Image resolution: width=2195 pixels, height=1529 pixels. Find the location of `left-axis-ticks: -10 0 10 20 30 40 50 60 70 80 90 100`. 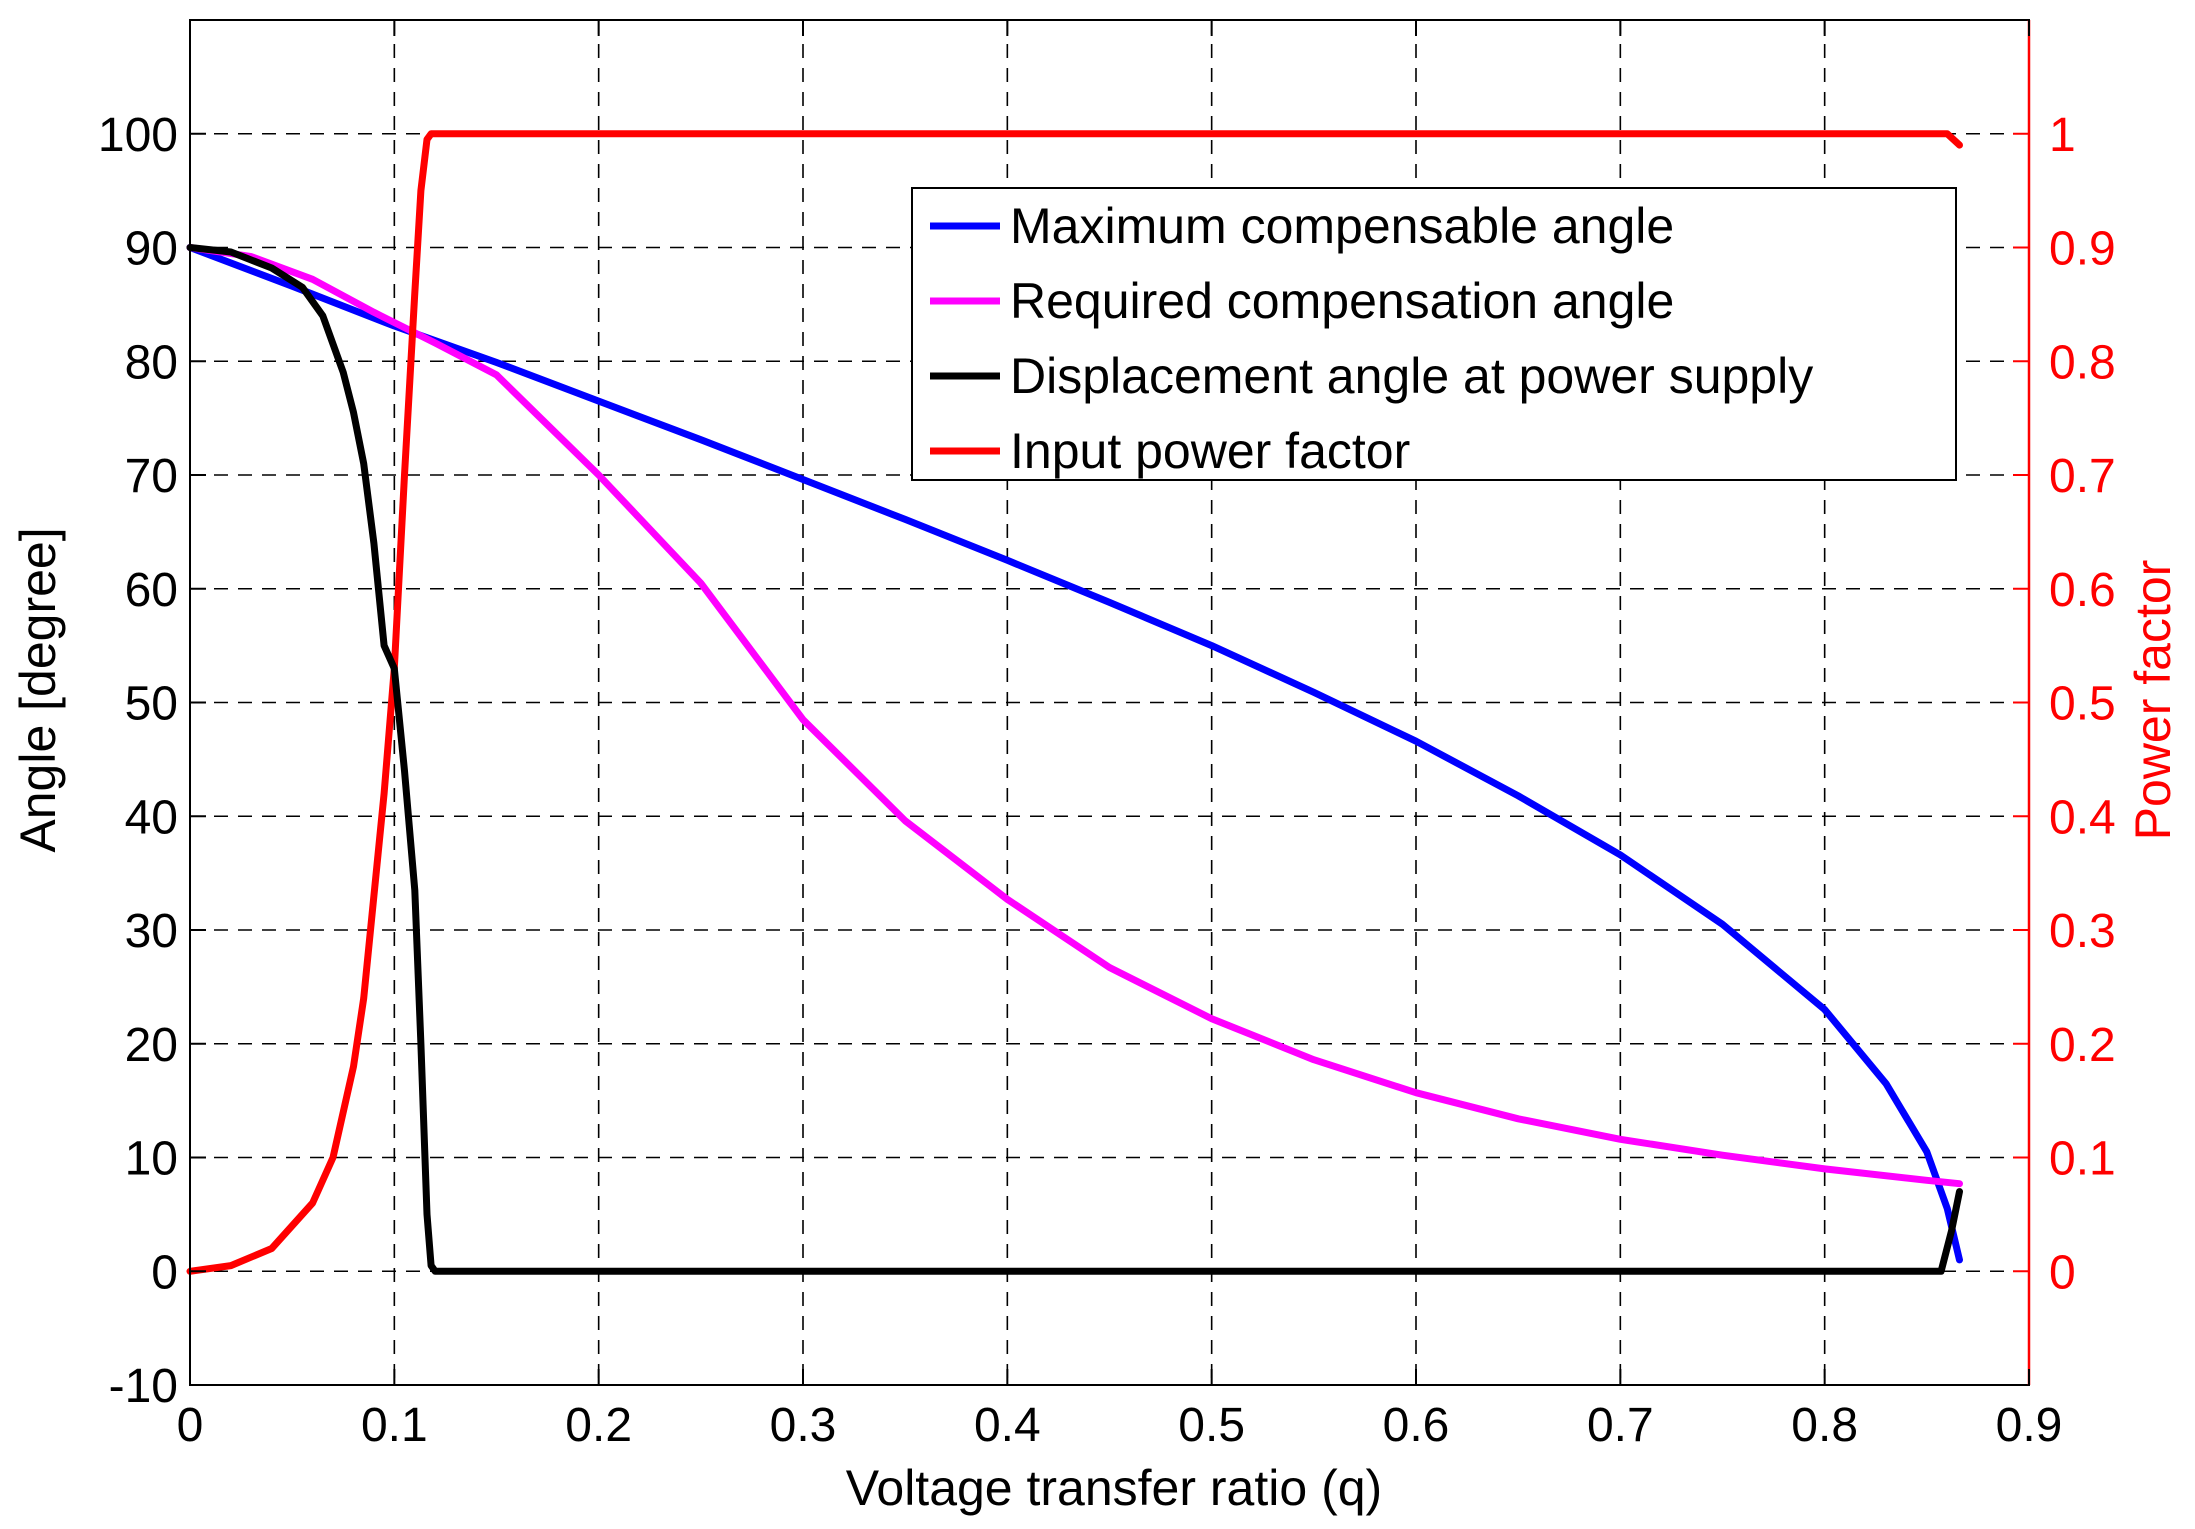

left-axis-ticks: -10 0 10 20 30 40 50 60 70 80 90 100 is located at coordinates (152, 761).